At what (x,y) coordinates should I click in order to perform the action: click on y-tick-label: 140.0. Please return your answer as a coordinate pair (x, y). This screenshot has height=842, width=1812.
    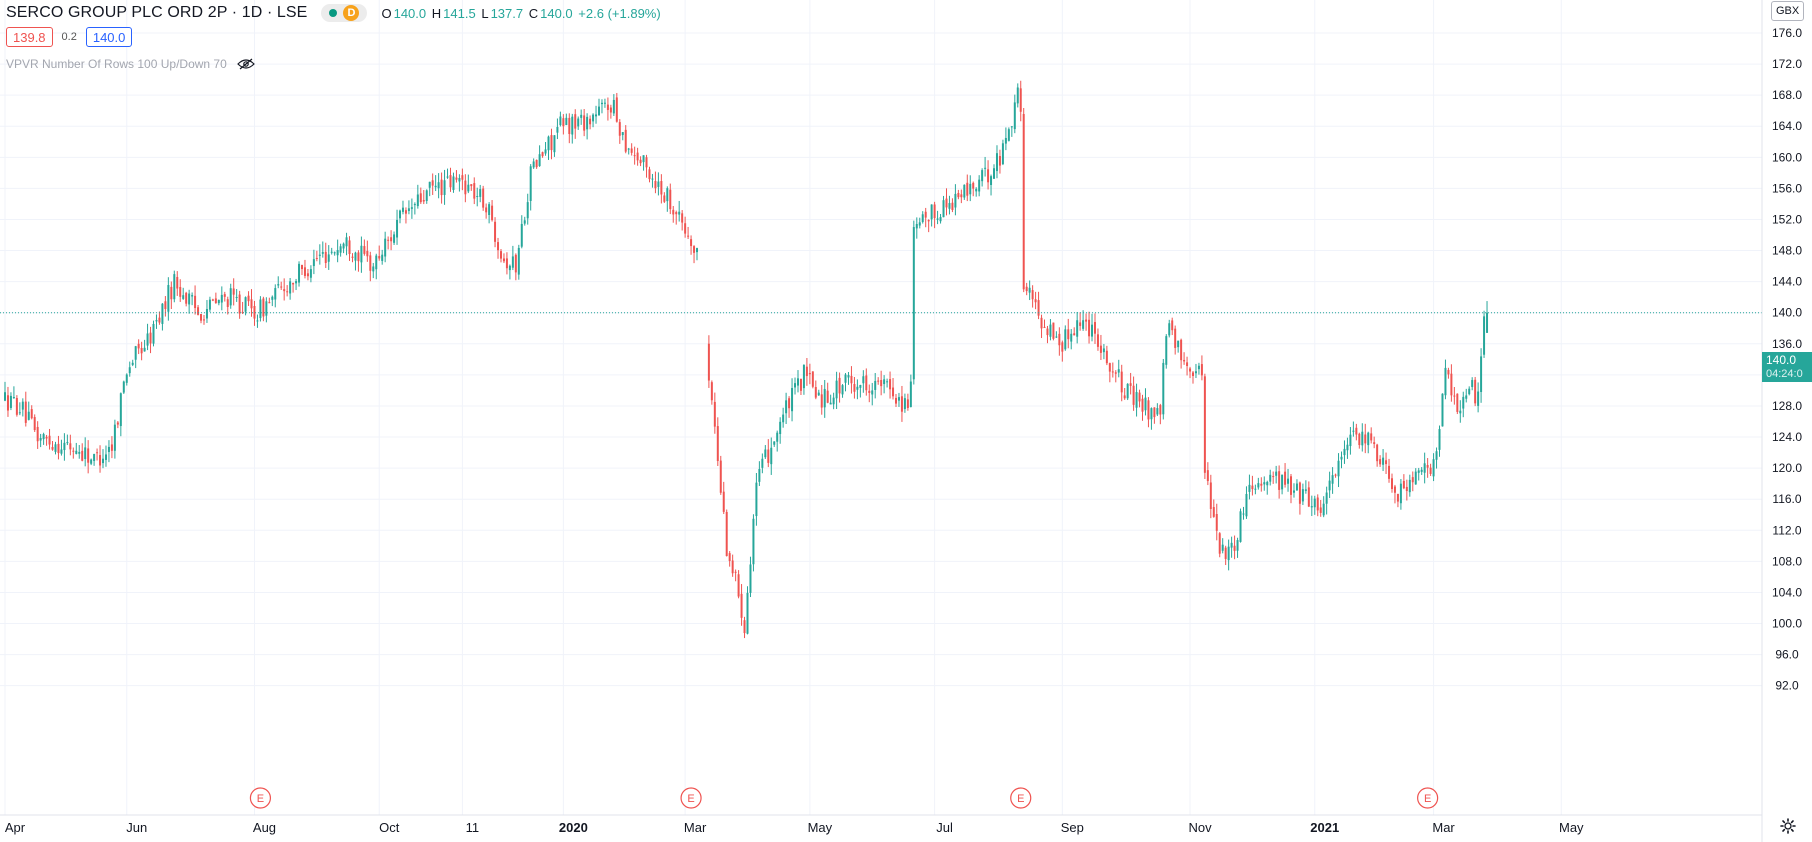
    Looking at the image, I should click on (1787, 313).